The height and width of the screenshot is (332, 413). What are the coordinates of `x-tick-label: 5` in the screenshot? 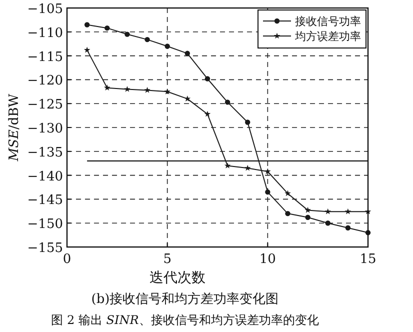 It's located at (167, 259).